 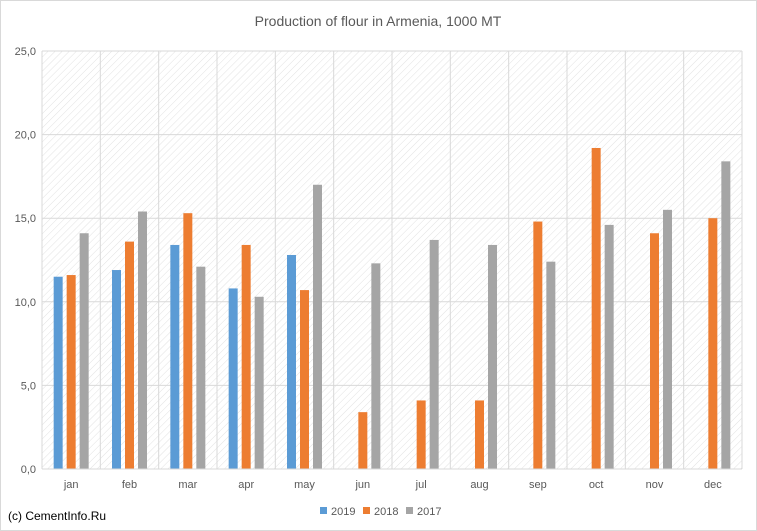 I want to click on y-tick-label: 5,0, so click(x=28, y=386).